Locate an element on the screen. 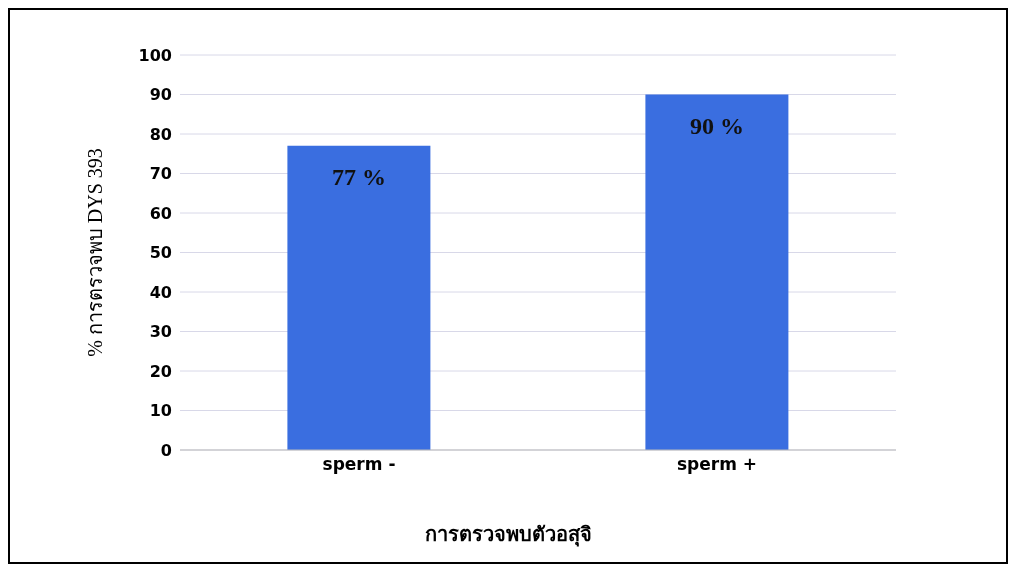 This screenshot has width=1016, height=572. y-tick-label: 90 is located at coordinates (160, 95).